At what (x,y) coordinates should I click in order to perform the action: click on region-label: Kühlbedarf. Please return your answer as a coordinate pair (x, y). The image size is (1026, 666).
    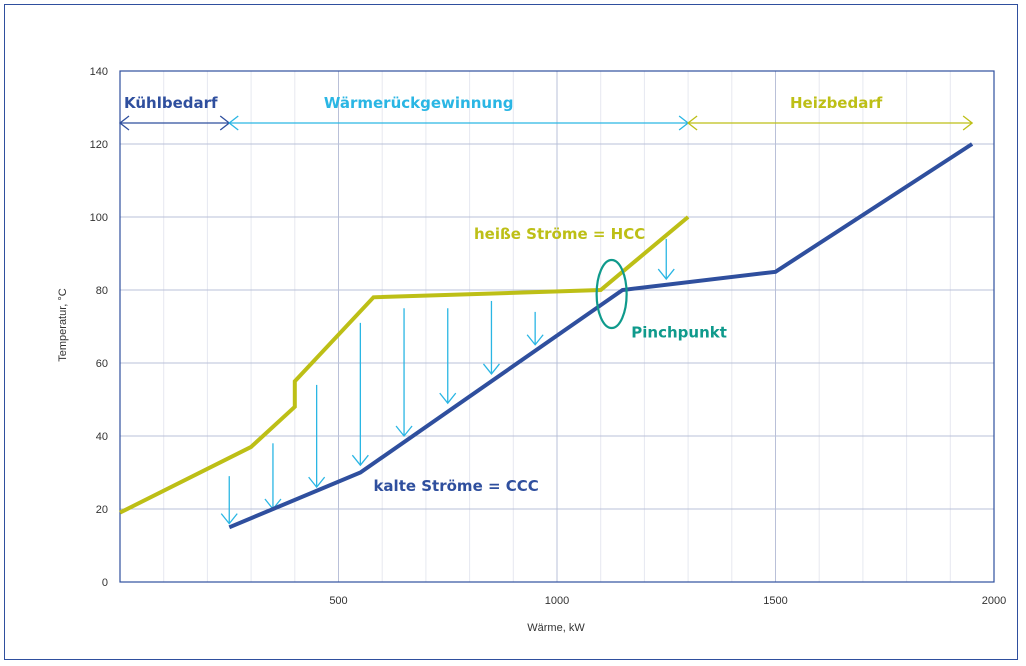
    Looking at the image, I should click on (171, 103).